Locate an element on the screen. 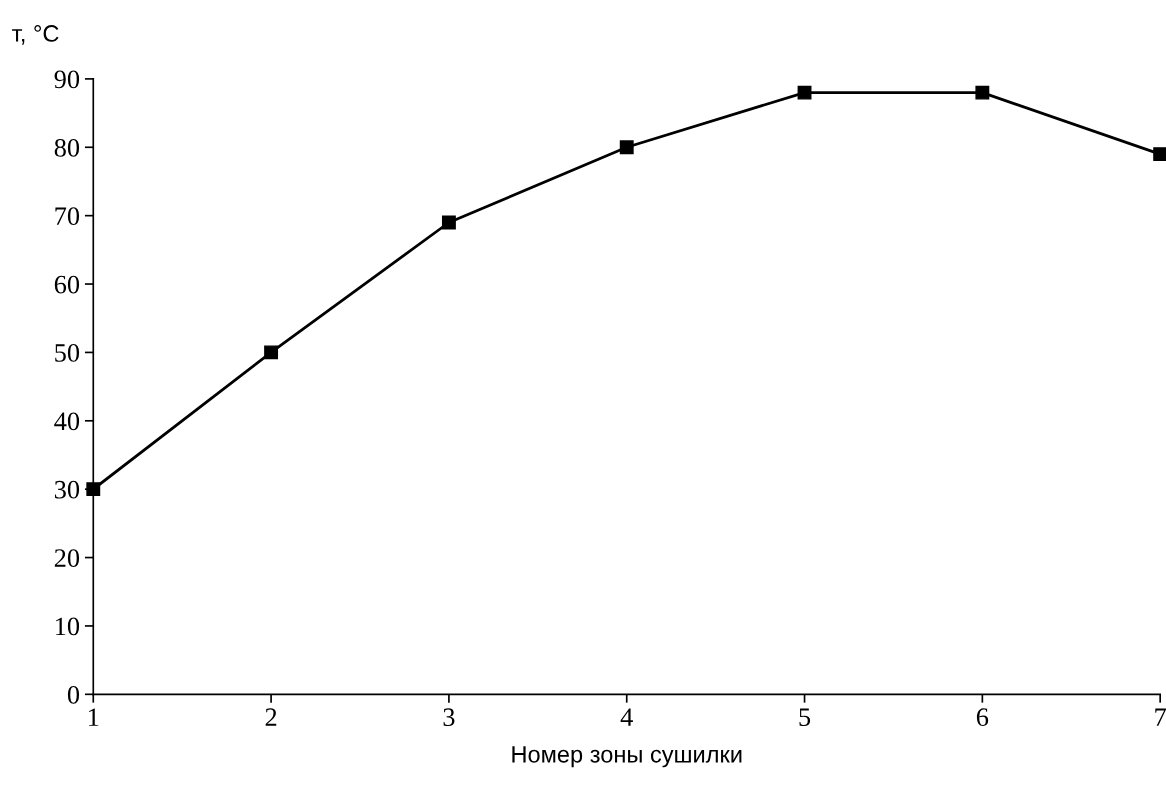  y-tick-label: 20 is located at coordinates (67, 558).